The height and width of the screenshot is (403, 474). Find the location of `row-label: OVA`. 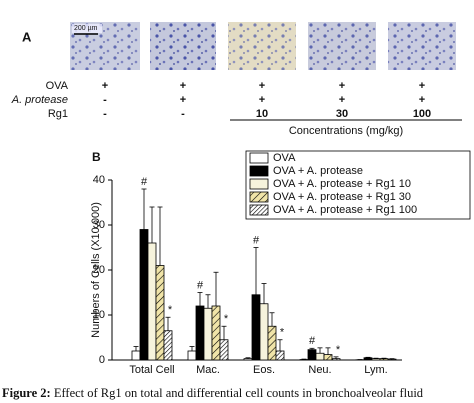

row-label: OVA is located at coordinates (57, 86).